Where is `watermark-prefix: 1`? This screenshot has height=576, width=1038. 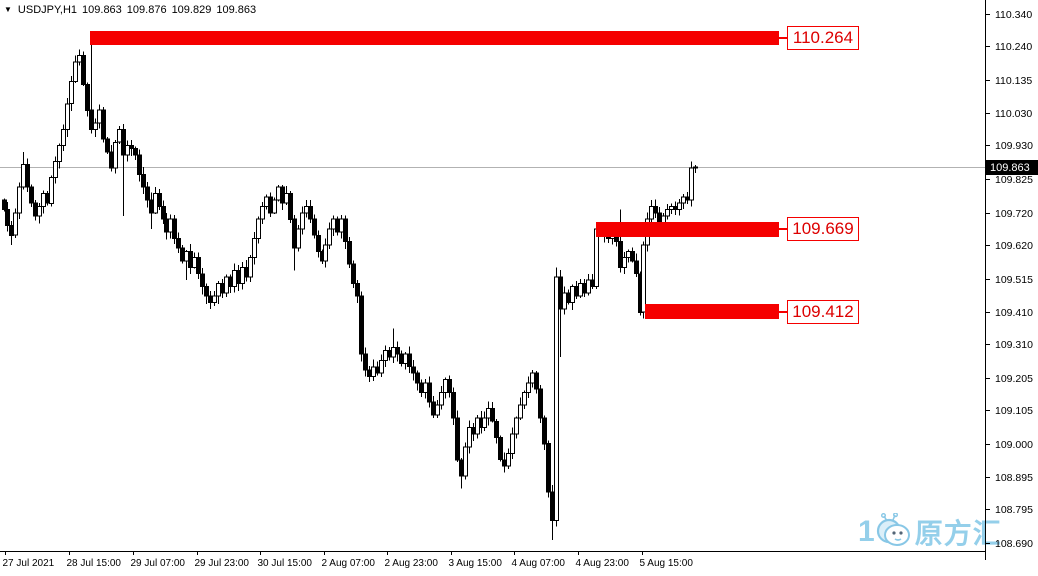 watermark-prefix: 1 is located at coordinates (866, 531).